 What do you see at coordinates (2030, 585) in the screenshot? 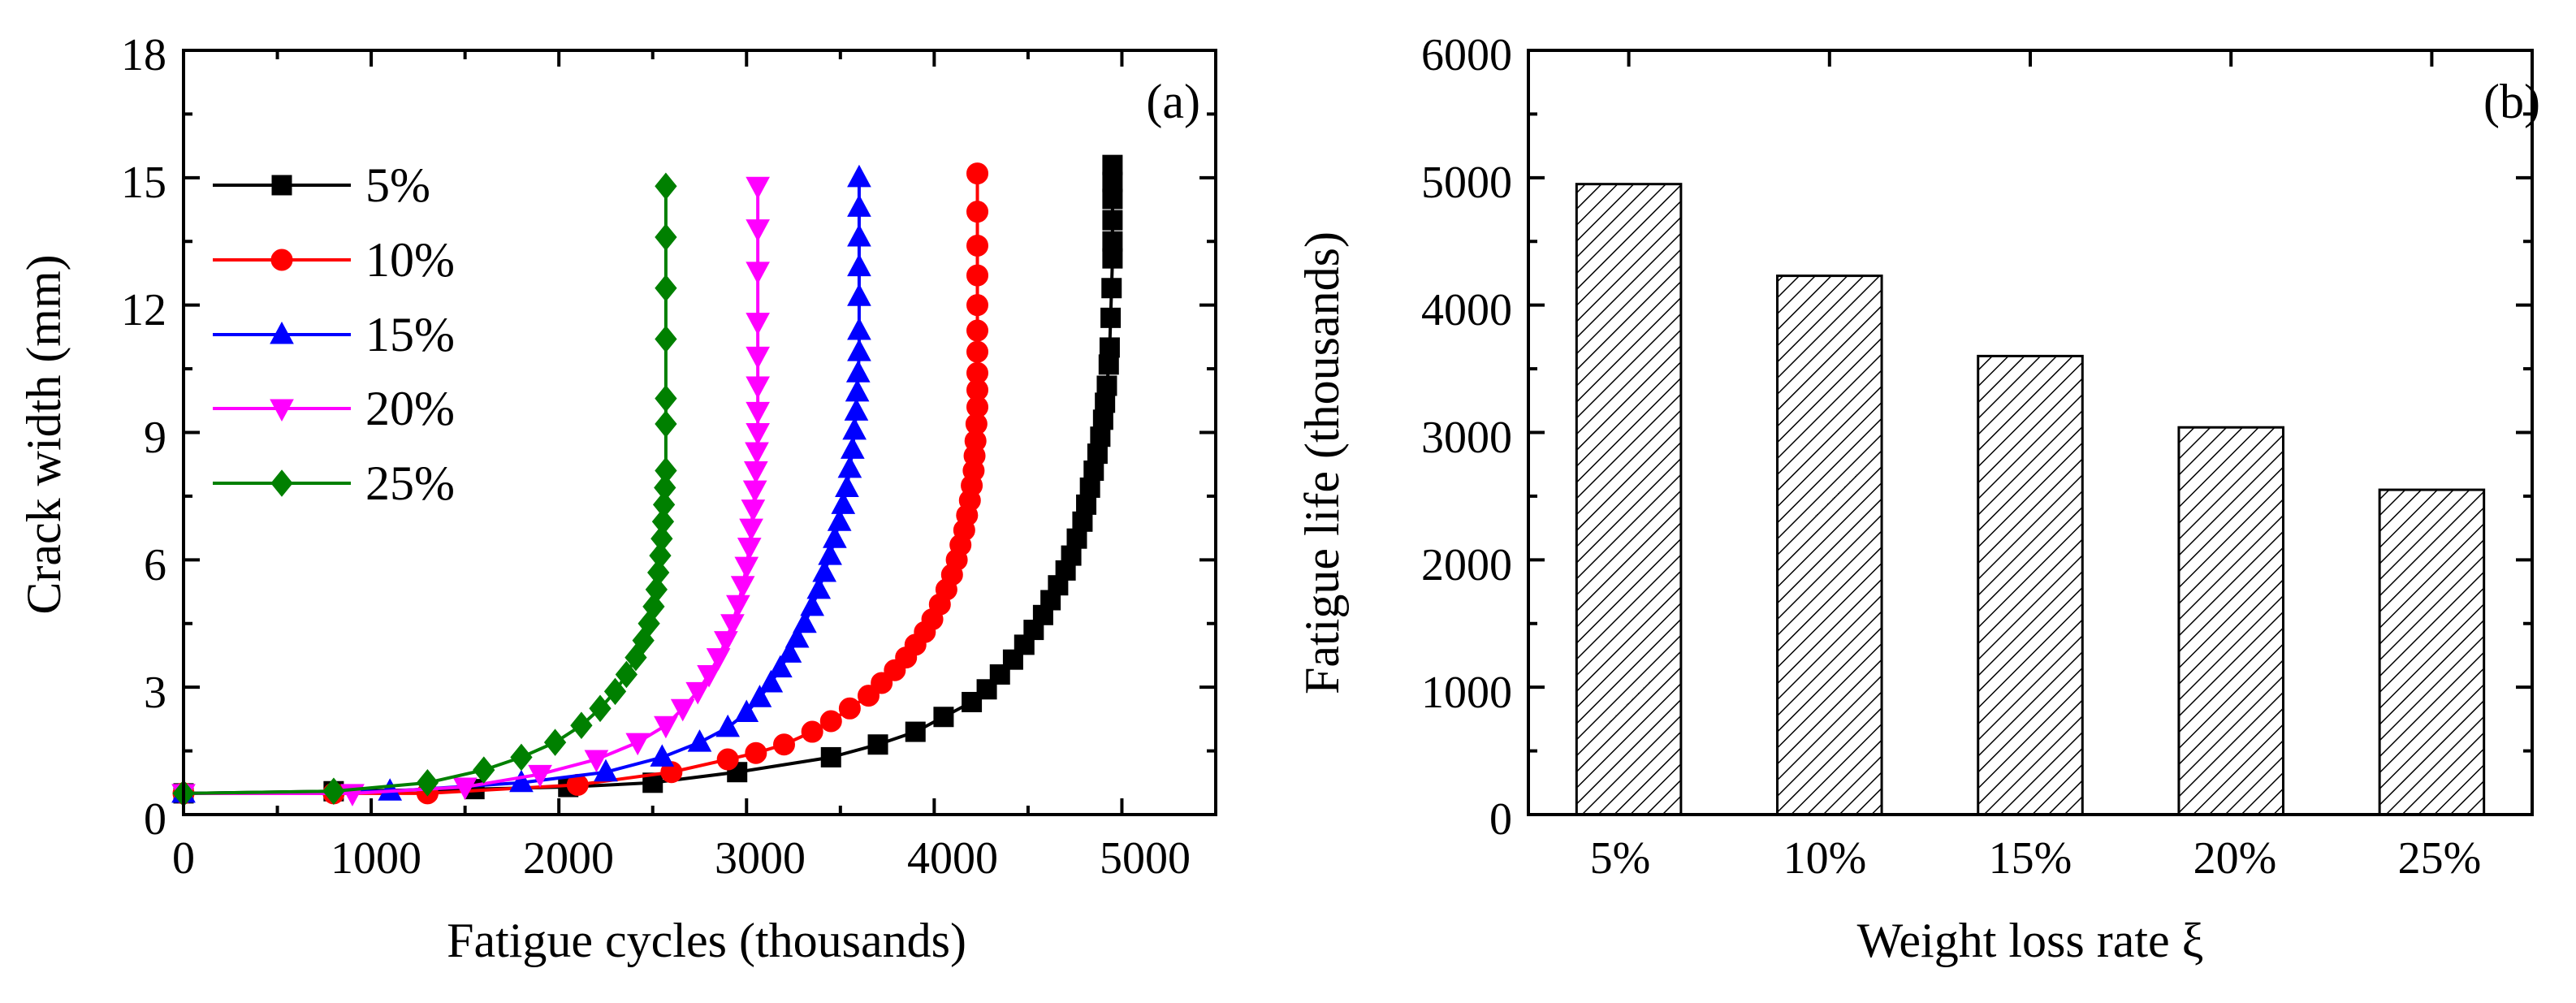
I see `bar-15pct` at bounding box center [2030, 585].